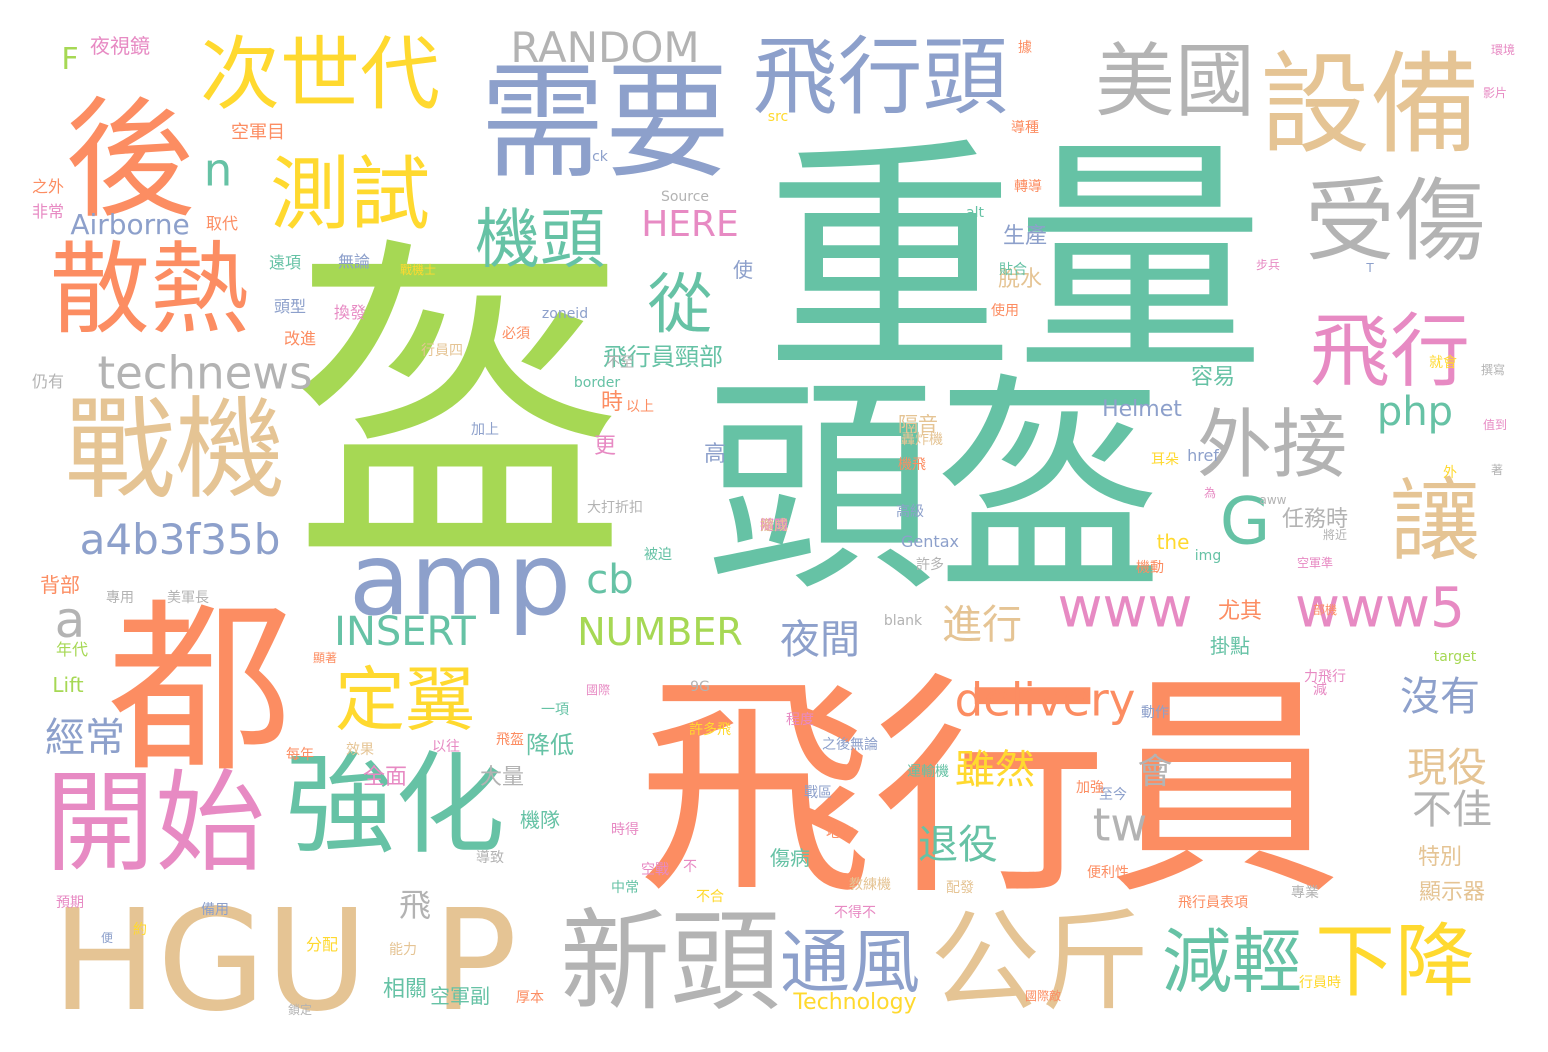  What do you see at coordinates (1450, 473) in the screenshot?
I see `word: 外` at bounding box center [1450, 473].